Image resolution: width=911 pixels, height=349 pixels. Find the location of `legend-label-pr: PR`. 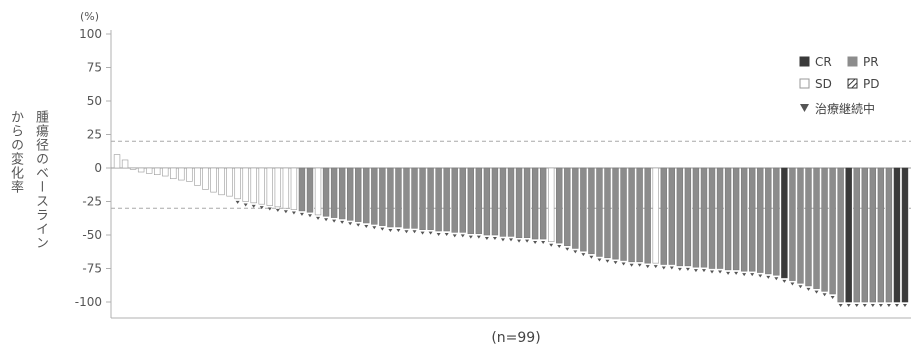

legend-label-pr: PR is located at coordinates (871, 62).